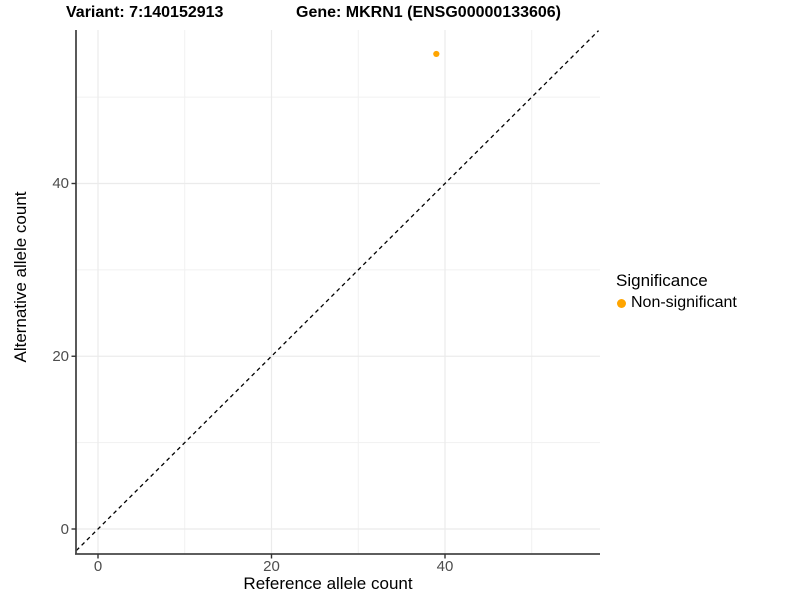 The height and width of the screenshot is (600, 800). What do you see at coordinates (60, 356) in the screenshot?
I see `y-tick-label: 20` at bounding box center [60, 356].